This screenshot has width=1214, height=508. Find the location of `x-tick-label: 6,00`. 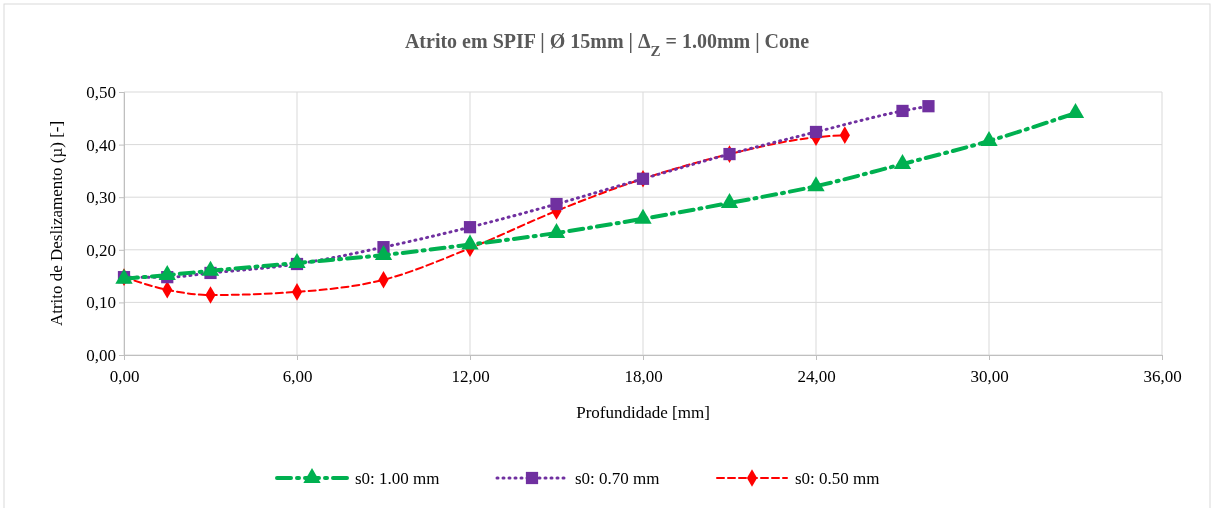

x-tick-label: 6,00 is located at coordinates (297, 376).